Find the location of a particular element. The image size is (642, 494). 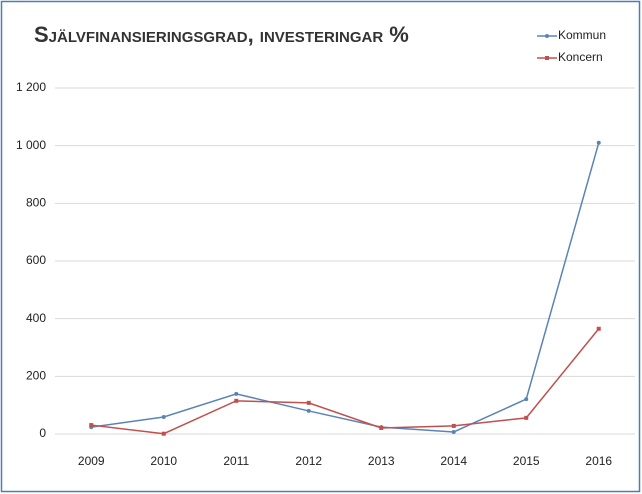

x-tick-label: 2011 is located at coordinates (236, 461).